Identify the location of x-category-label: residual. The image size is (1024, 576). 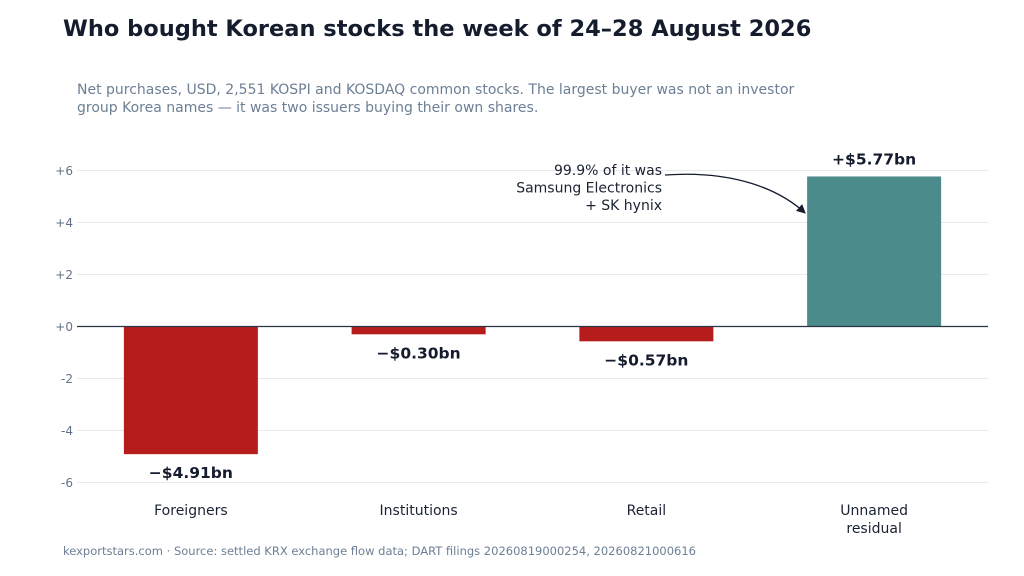
(873, 529).